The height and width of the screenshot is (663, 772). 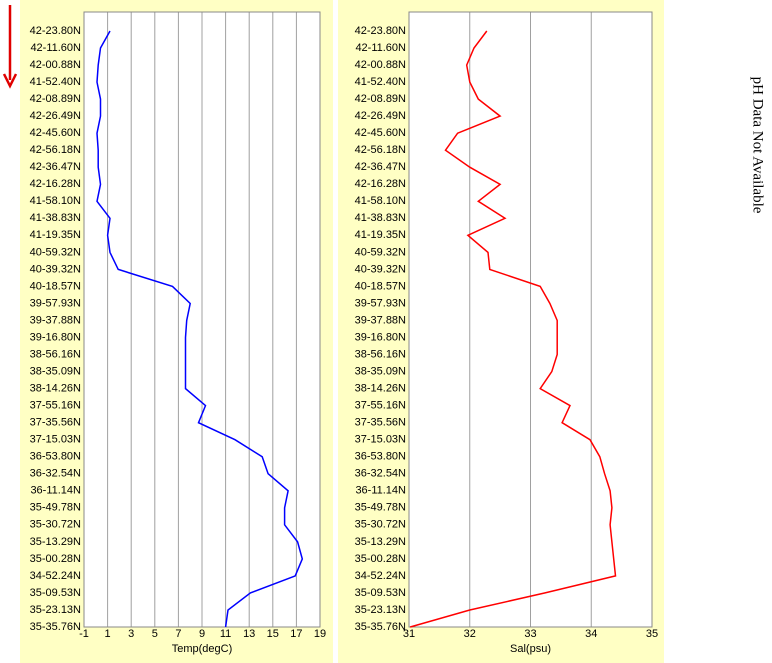 What do you see at coordinates (131, 634) in the screenshot?
I see `x-tick-label: 3` at bounding box center [131, 634].